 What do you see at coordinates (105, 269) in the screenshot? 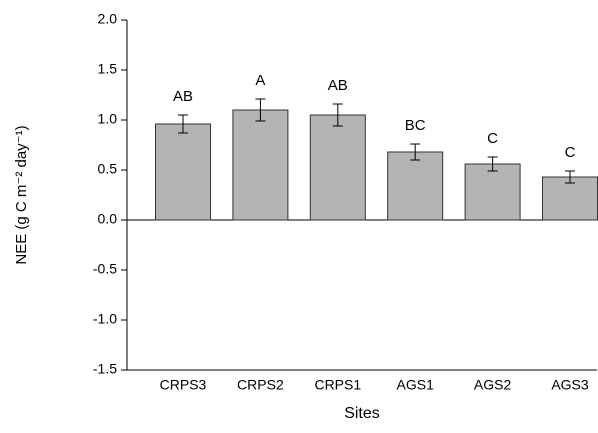
I see `y-tick-label: -0.5` at bounding box center [105, 269].